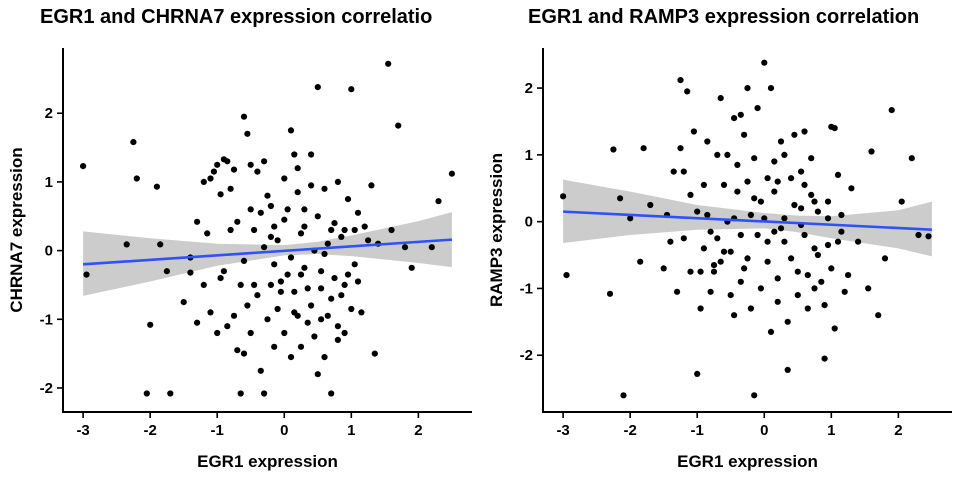 The image size is (960, 480). I want to click on regression-line, so click(267, 252).